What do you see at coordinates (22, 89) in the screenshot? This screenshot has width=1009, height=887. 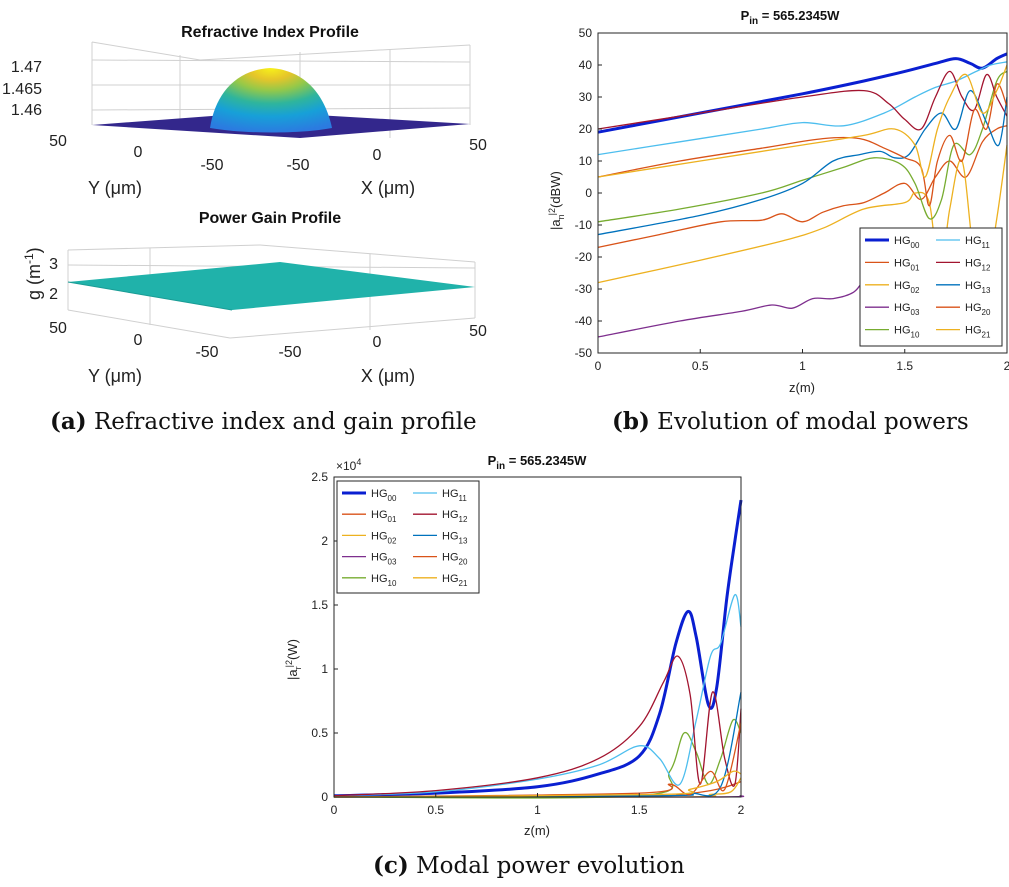 I see `index-z-tick: 1.465` at bounding box center [22, 89].